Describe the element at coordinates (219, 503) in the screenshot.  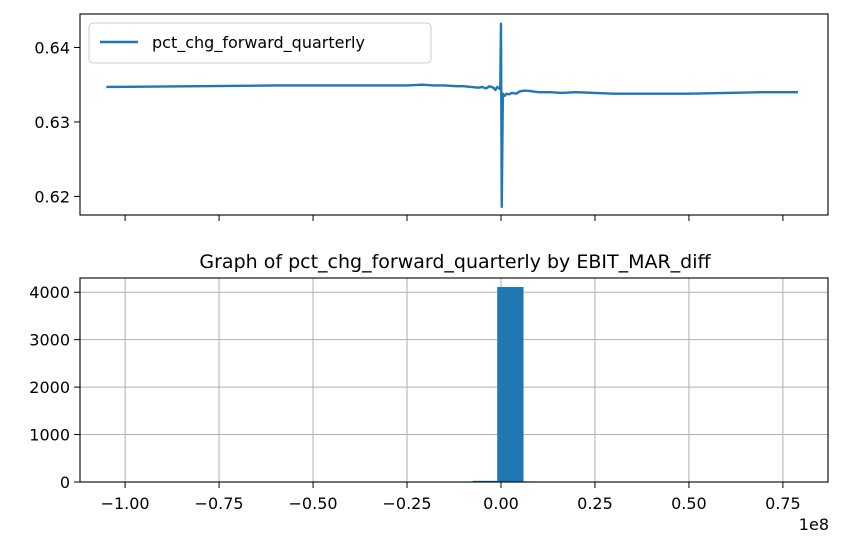
I see `histogram-x-tick-label: −0.75` at that location.